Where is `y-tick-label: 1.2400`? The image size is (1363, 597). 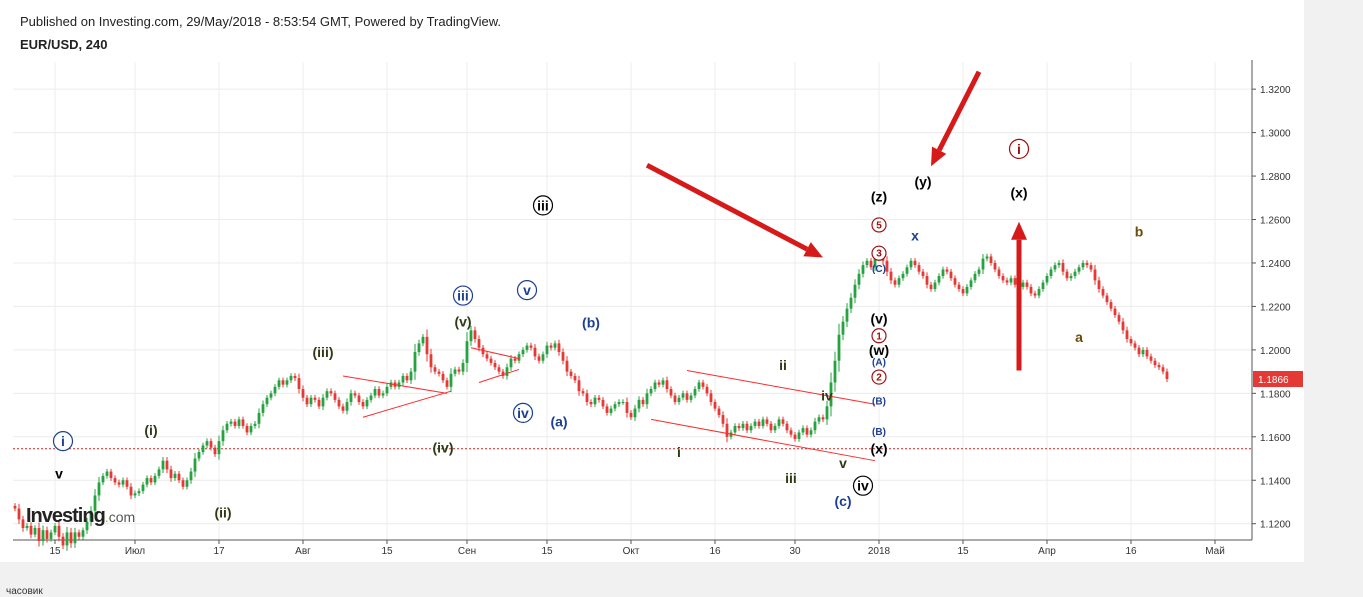 y-tick-label: 1.2400 is located at coordinates (1275, 264).